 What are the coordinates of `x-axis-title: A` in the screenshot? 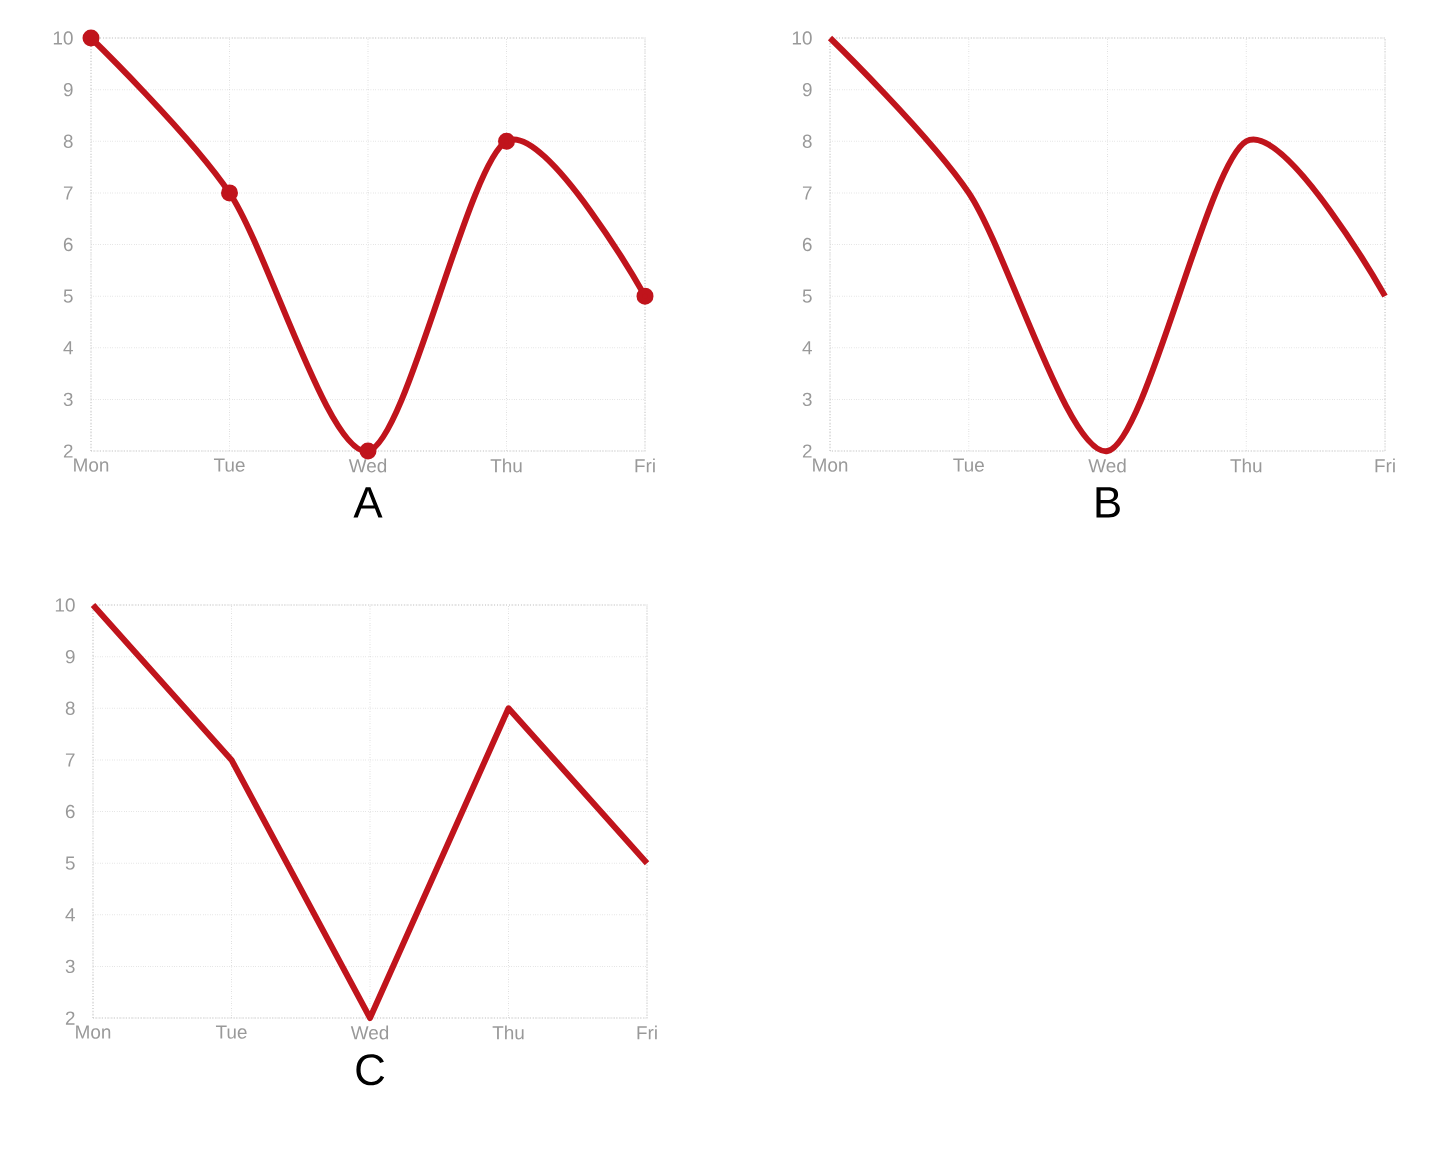 It's located at (368, 502).